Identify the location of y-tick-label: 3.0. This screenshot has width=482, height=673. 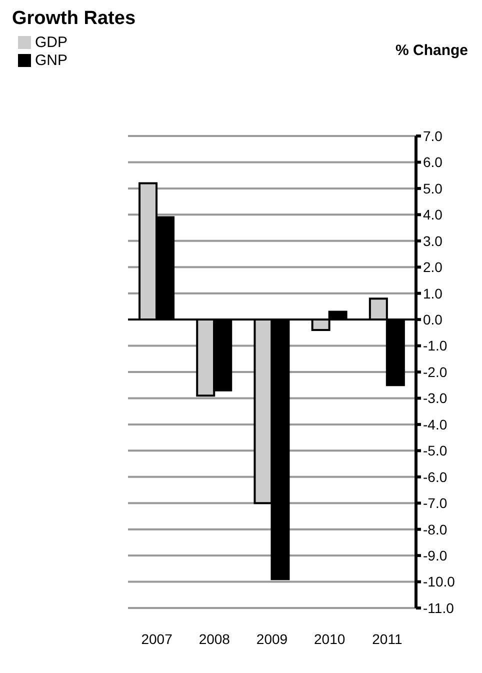
(433, 240).